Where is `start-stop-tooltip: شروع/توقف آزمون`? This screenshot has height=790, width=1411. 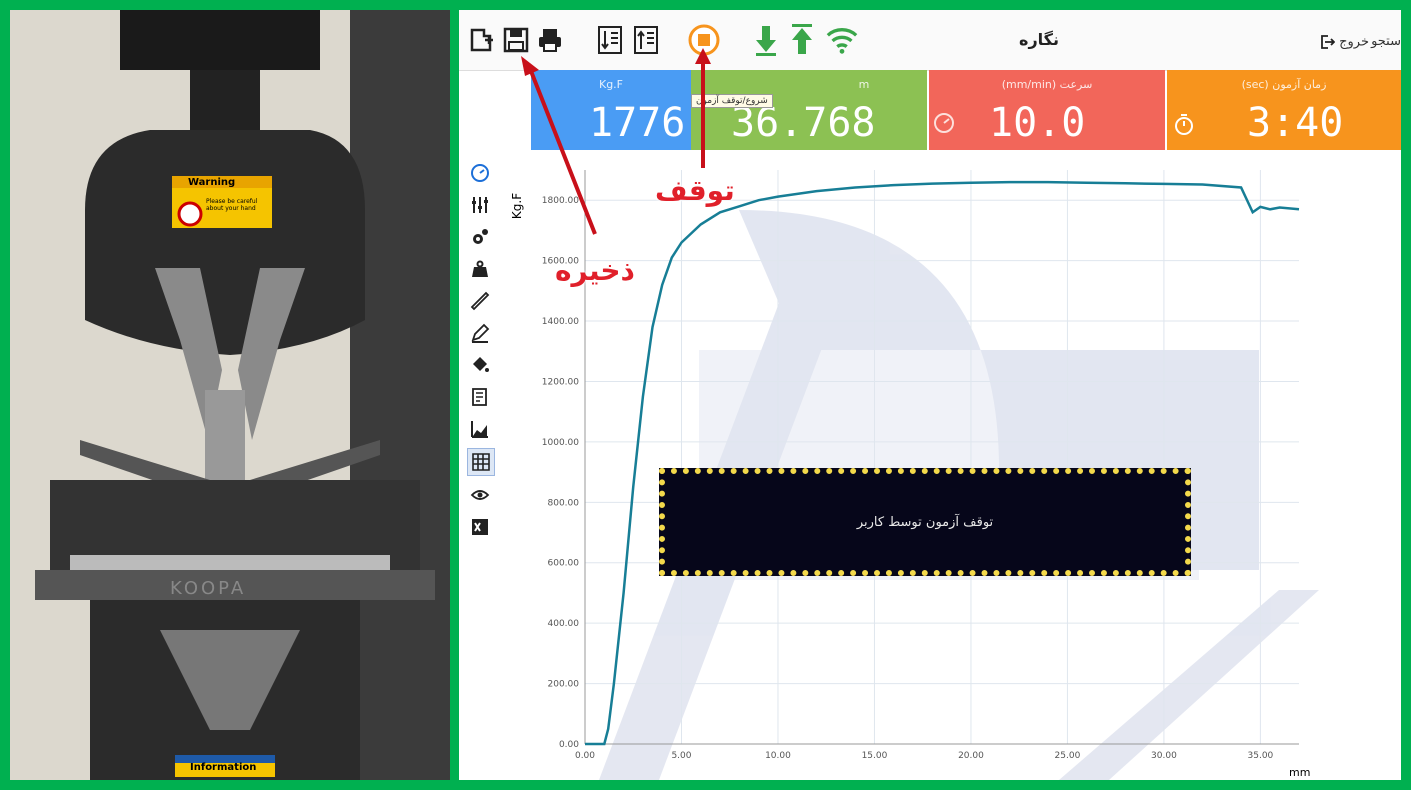
start-stop-tooltip: شروع/توقف آزمون is located at coordinates (732, 101).